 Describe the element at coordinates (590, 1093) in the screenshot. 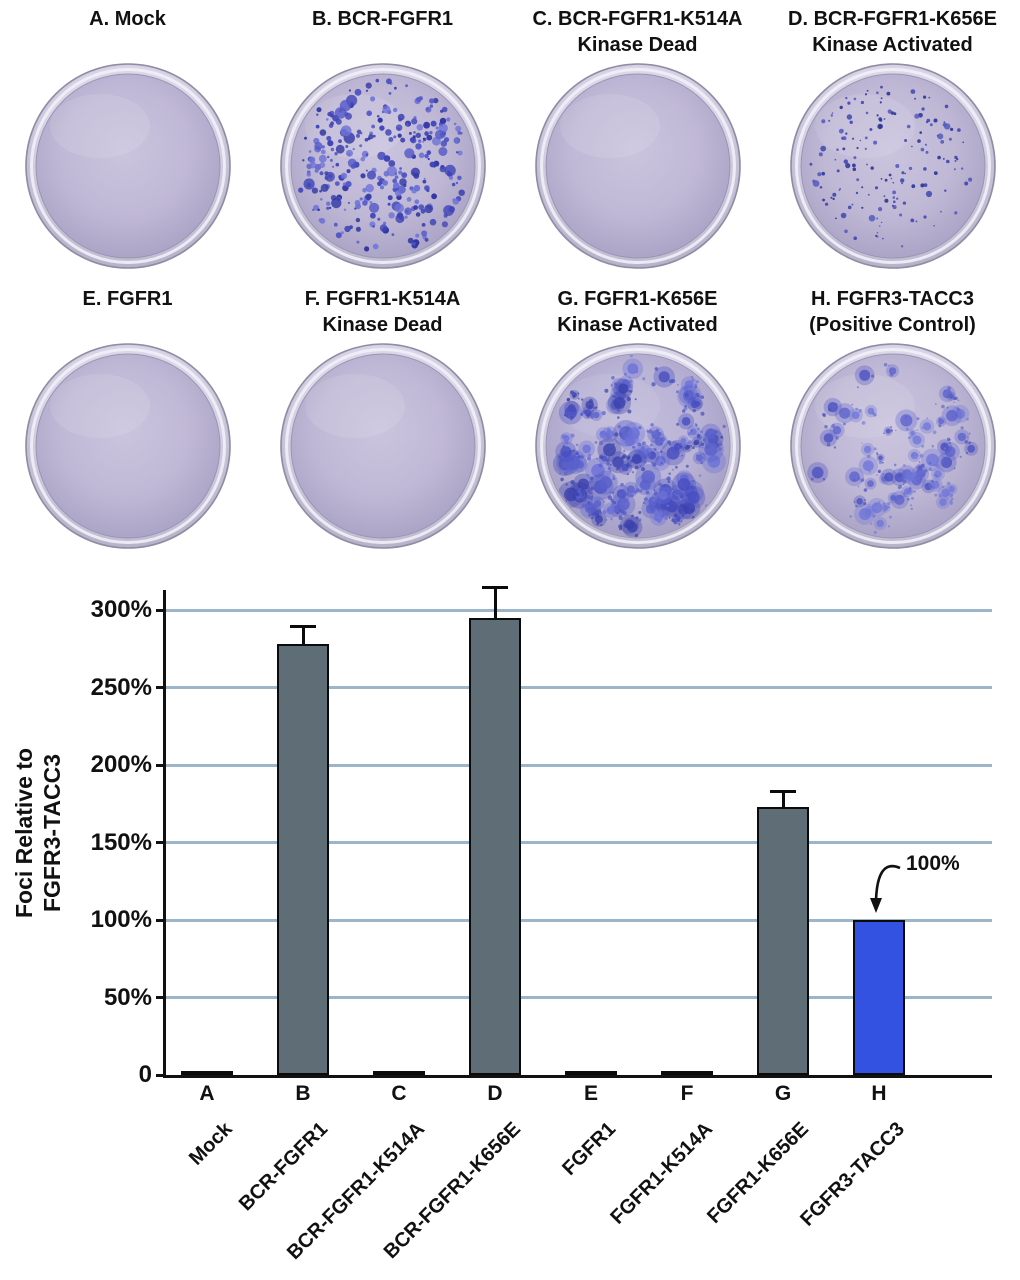

I see `x-tick-letter-E: E` at that location.